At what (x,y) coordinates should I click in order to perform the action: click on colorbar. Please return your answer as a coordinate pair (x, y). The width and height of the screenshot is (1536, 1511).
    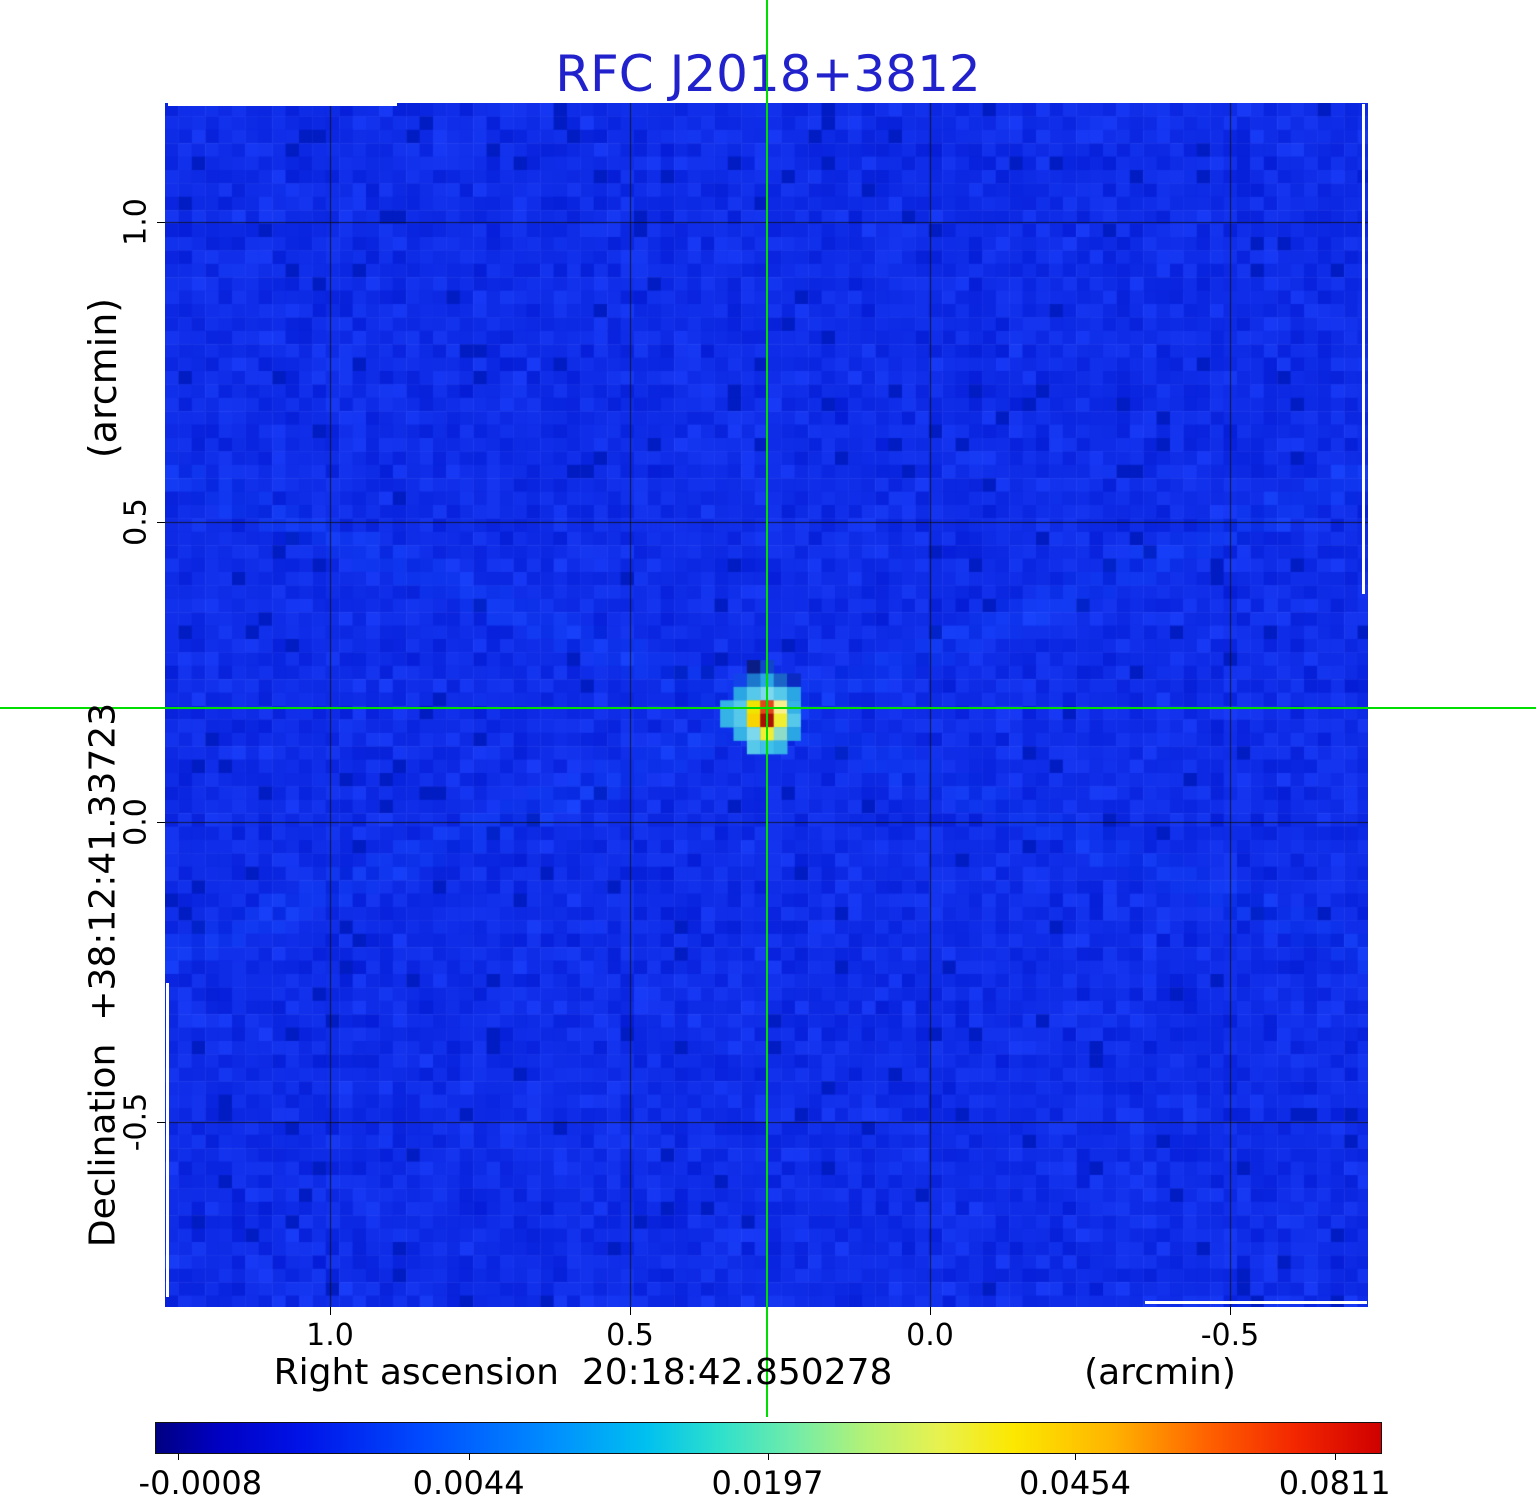
    Looking at the image, I should click on (768, 1438).